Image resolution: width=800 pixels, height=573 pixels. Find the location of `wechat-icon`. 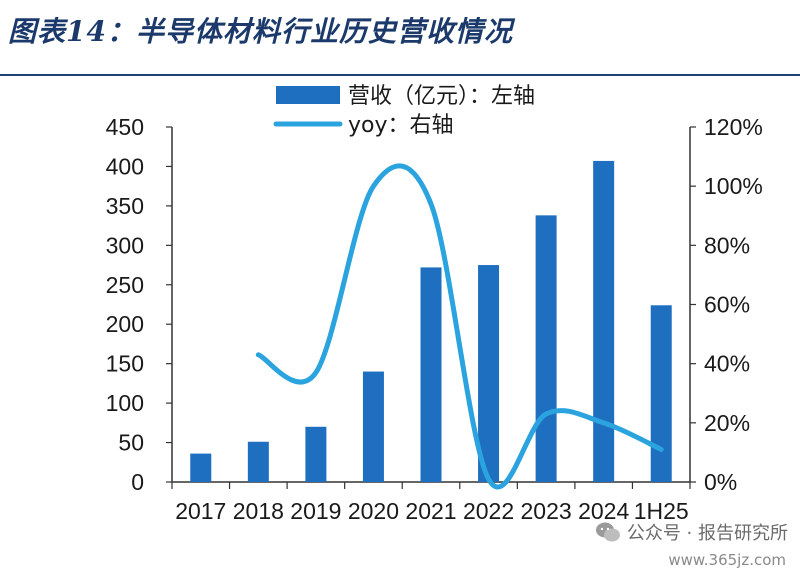

wechat-icon is located at coordinates (607, 532).